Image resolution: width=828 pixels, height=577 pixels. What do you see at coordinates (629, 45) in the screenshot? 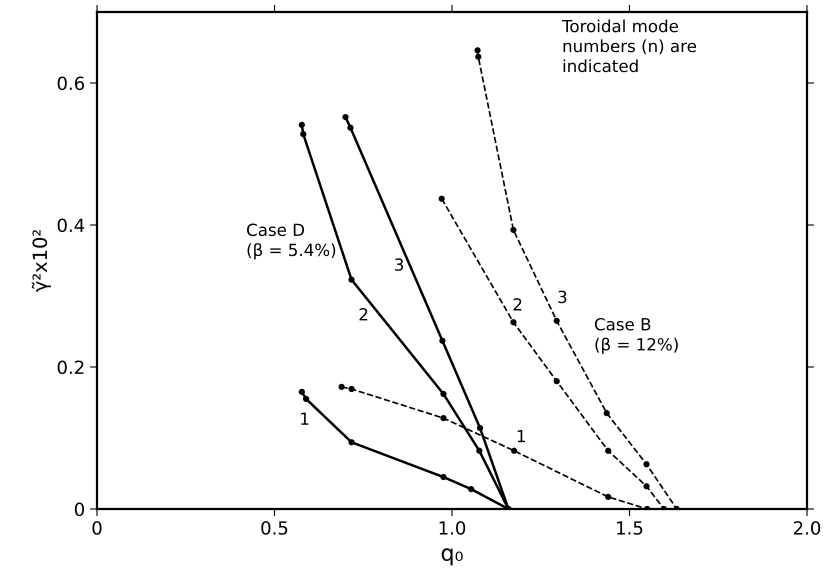
I see `annotation: Toroidal mode numbers (n) are indicated` at bounding box center [629, 45].